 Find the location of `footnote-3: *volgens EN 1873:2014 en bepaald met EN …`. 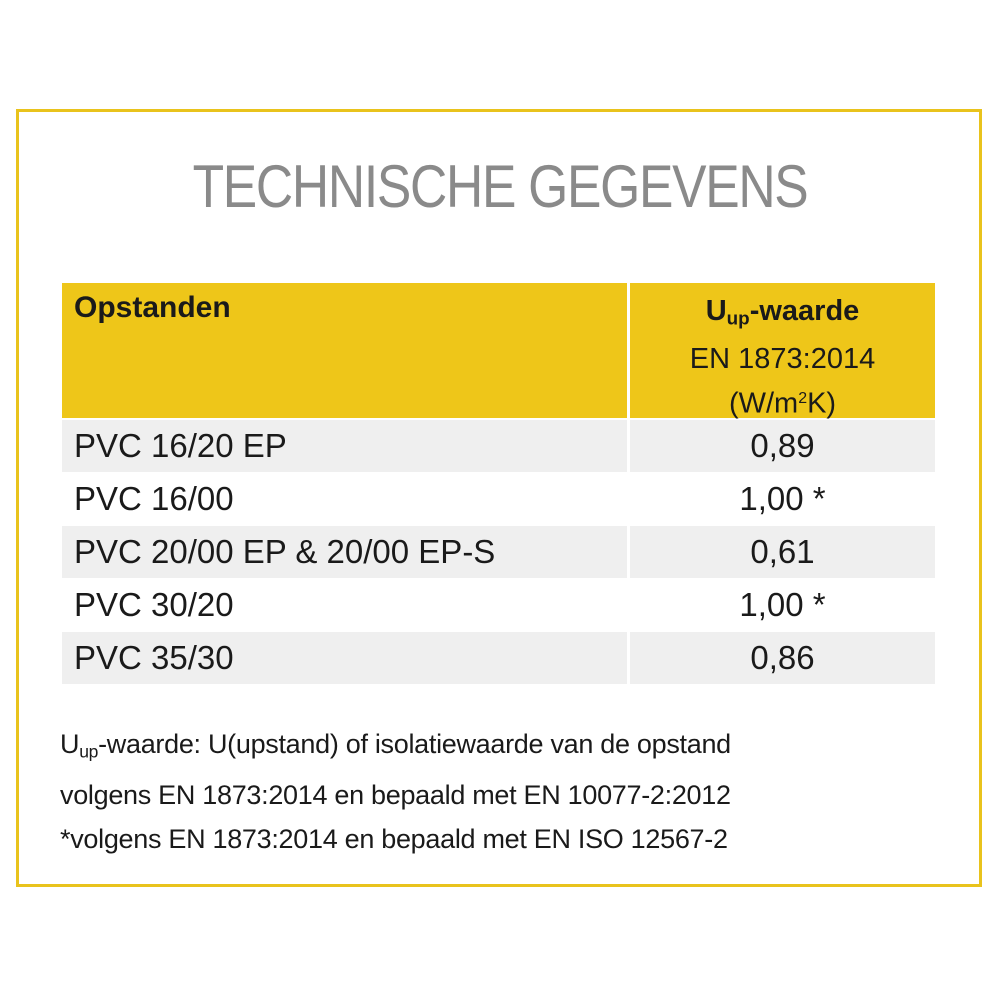

footnote-3: *volgens EN 1873:2014 en bepaald met EN … is located at coordinates (394, 839).